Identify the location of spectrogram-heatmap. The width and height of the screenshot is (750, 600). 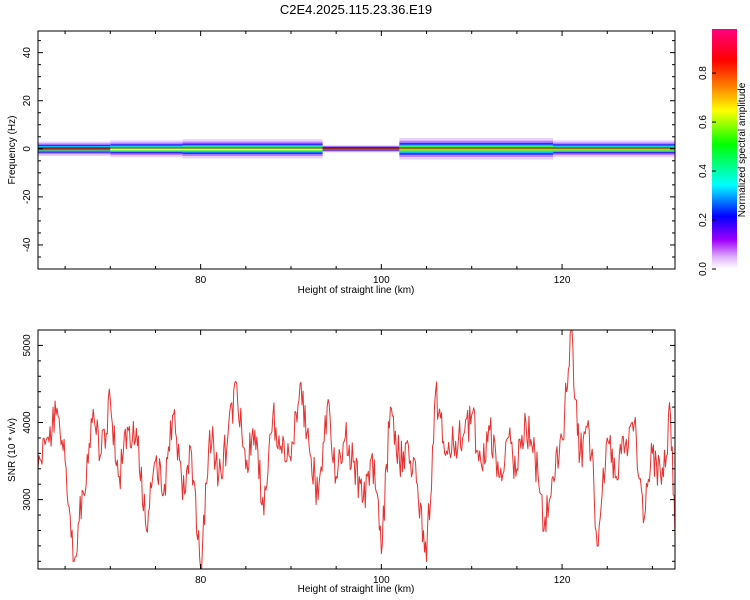
(356, 148).